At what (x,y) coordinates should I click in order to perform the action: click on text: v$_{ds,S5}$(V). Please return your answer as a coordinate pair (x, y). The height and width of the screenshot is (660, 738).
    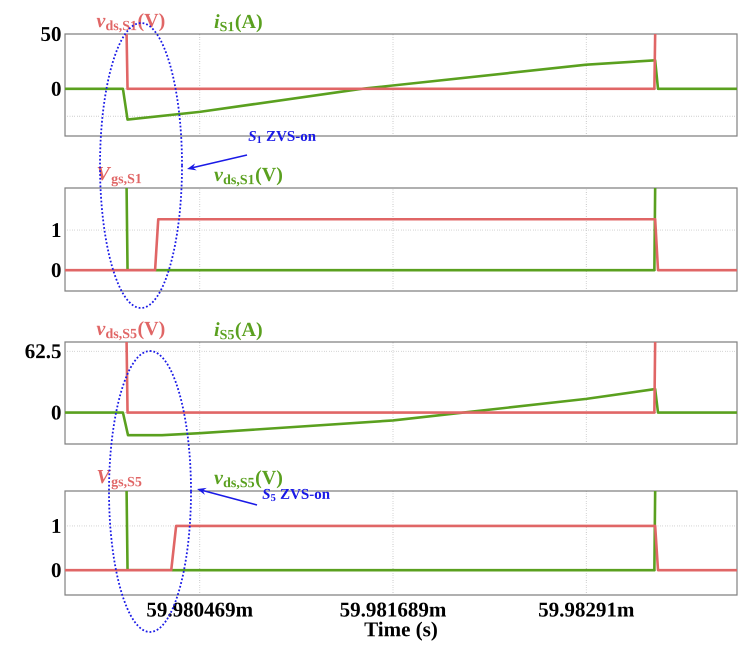
    Looking at the image, I should click on (248, 480).